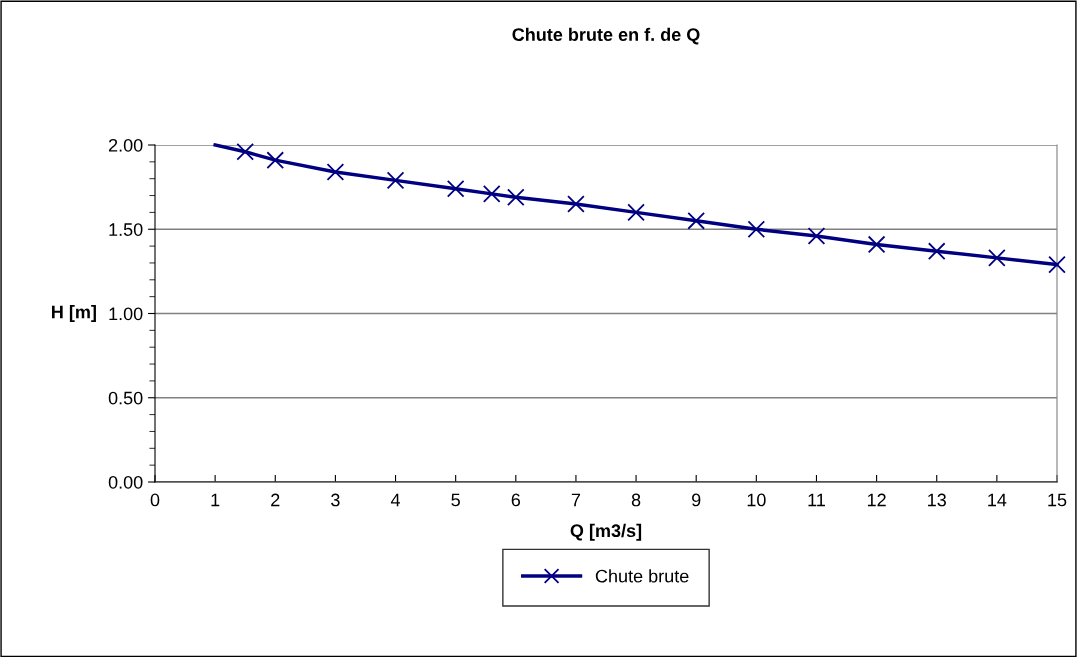 Image resolution: width=1077 pixels, height=657 pixels. Describe the element at coordinates (937, 500) in the screenshot. I see `x-tick-label: 13` at that location.